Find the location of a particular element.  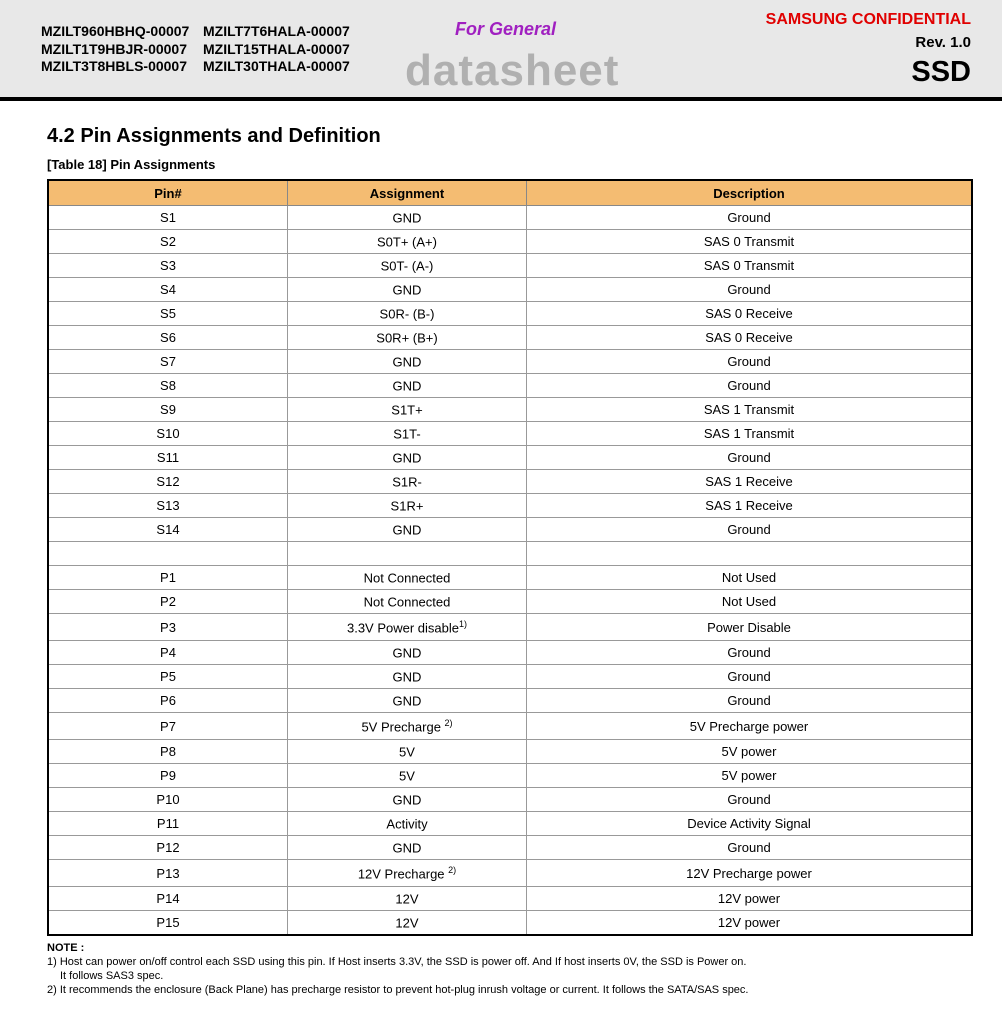

table-row: P4 GND Ground is located at coordinates (510, 652).